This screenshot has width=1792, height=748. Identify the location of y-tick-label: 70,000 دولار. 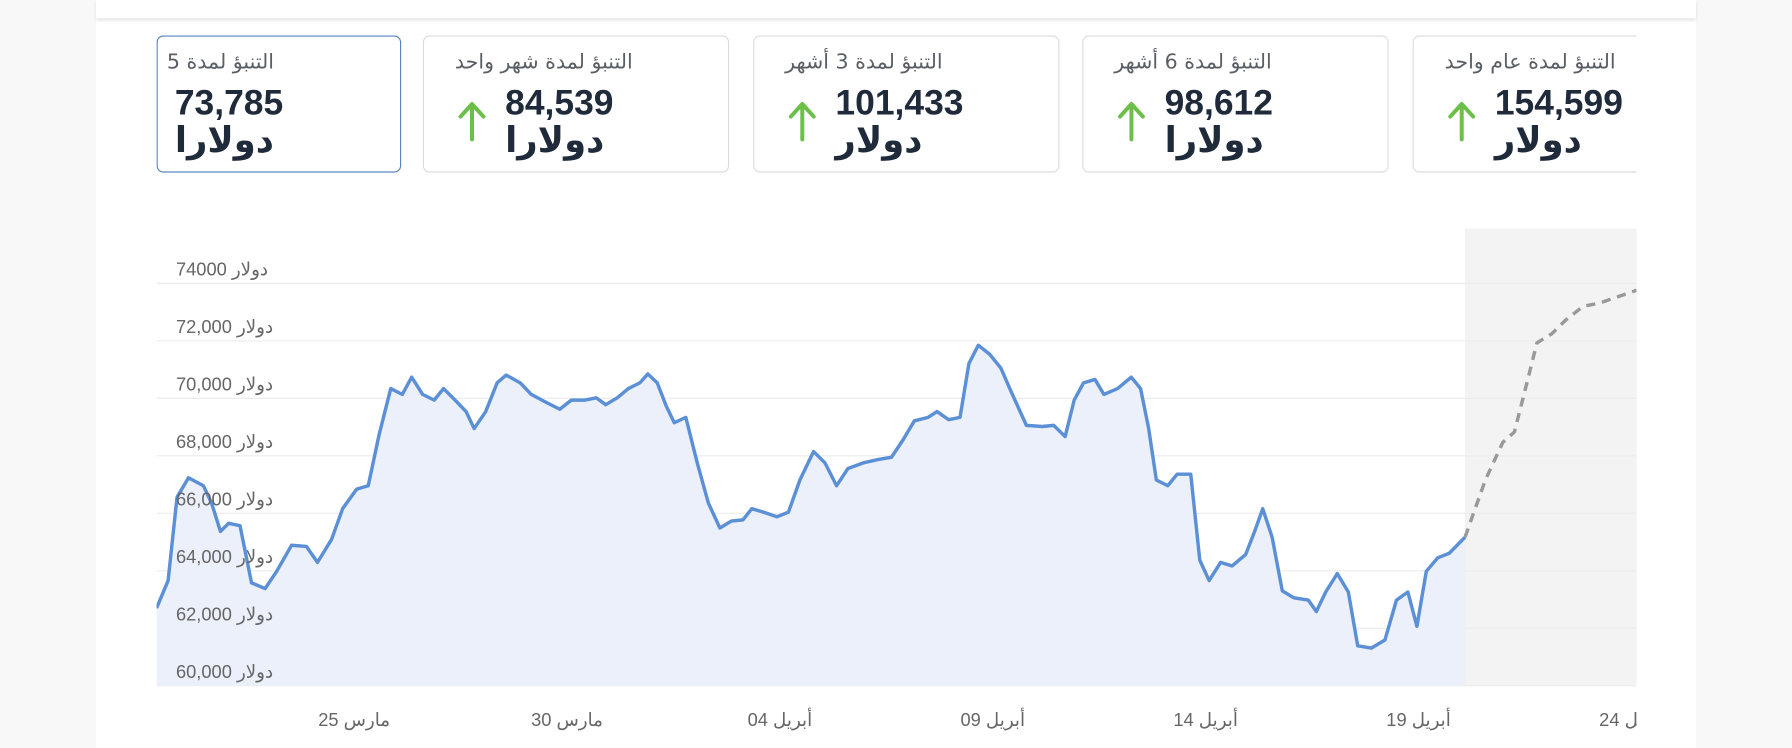
(224, 385).